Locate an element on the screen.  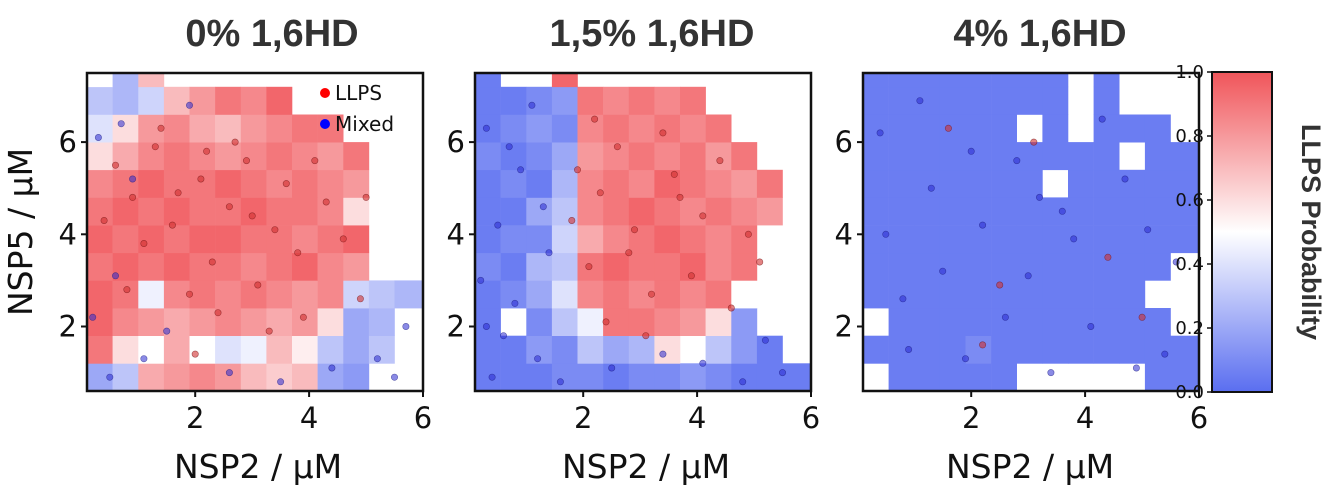
panel-title-2: 4% 1,6HD is located at coordinates (1039, 34).